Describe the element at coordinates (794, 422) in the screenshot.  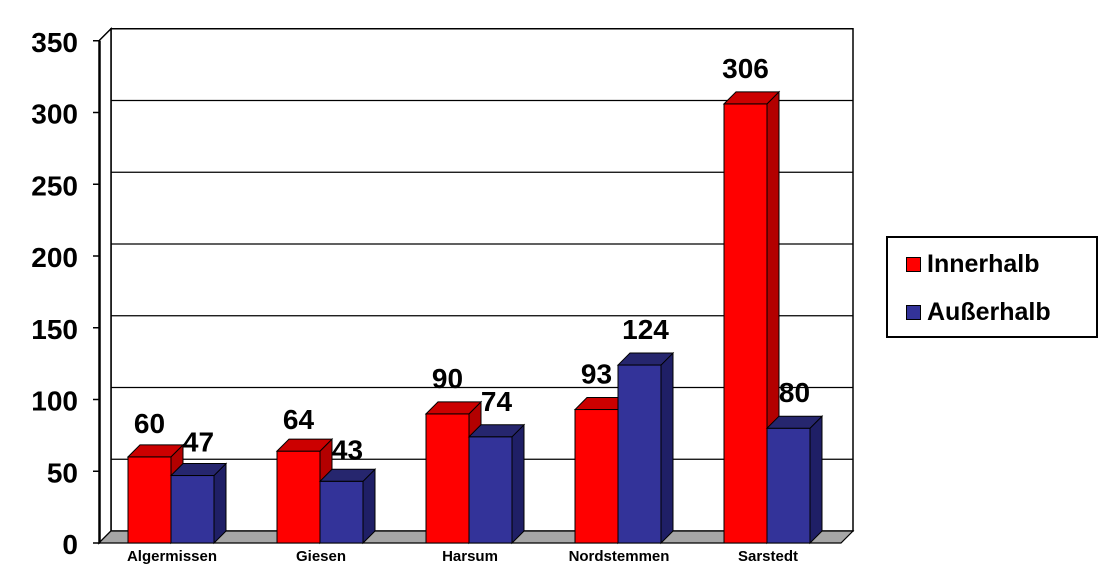
I see `bar-top-ausserhalb-sarstedt` at that location.